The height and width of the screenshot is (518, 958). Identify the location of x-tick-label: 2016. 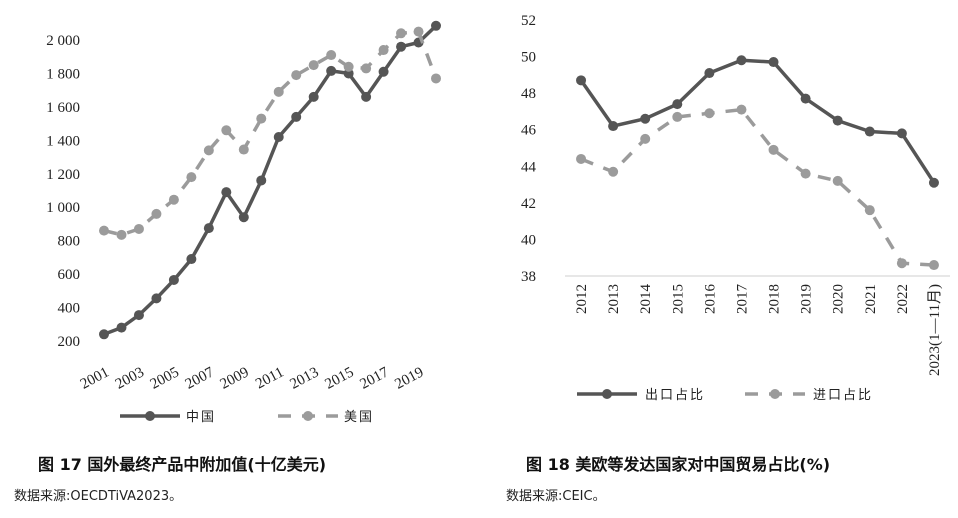
(710, 299).